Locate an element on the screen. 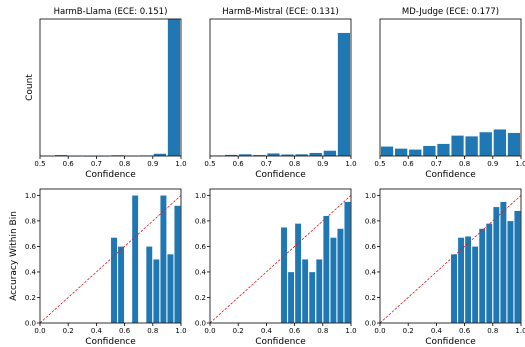  y-axis-label: Count is located at coordinates (30, 87).